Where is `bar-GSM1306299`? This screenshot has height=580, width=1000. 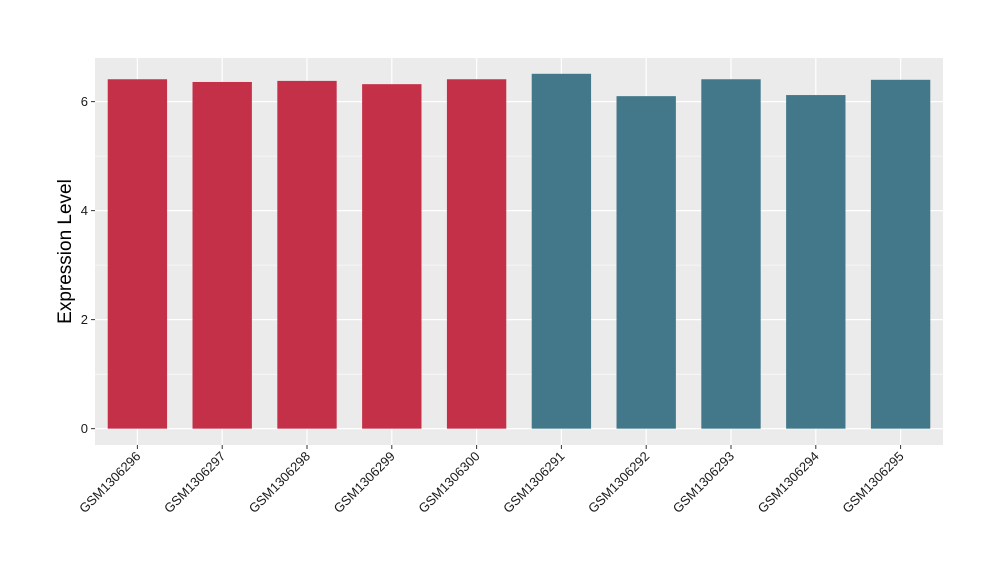
bar-GSM1306299 is located at coordinates (392, 256).